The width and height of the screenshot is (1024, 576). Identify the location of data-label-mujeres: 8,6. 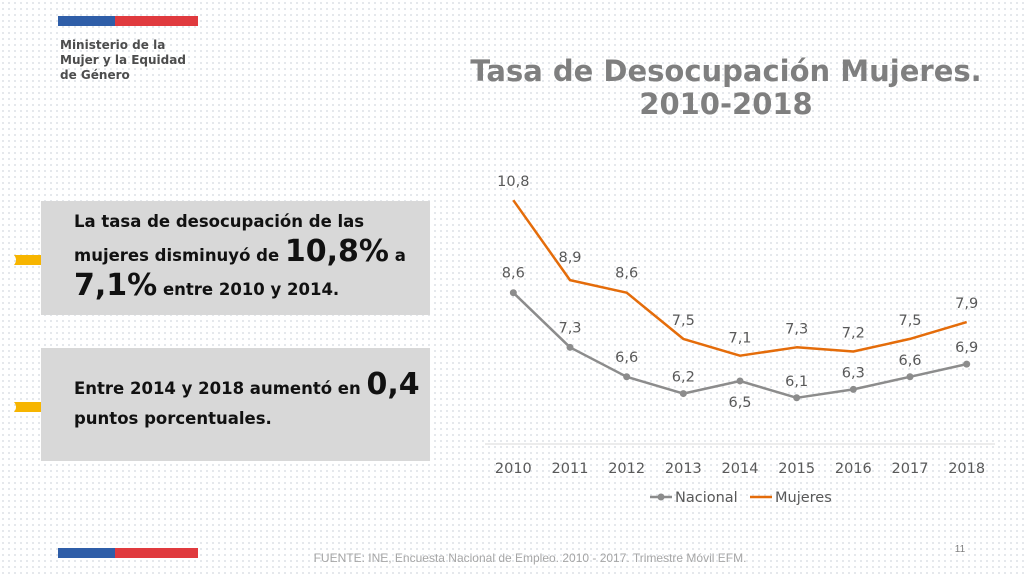
(626, 274).